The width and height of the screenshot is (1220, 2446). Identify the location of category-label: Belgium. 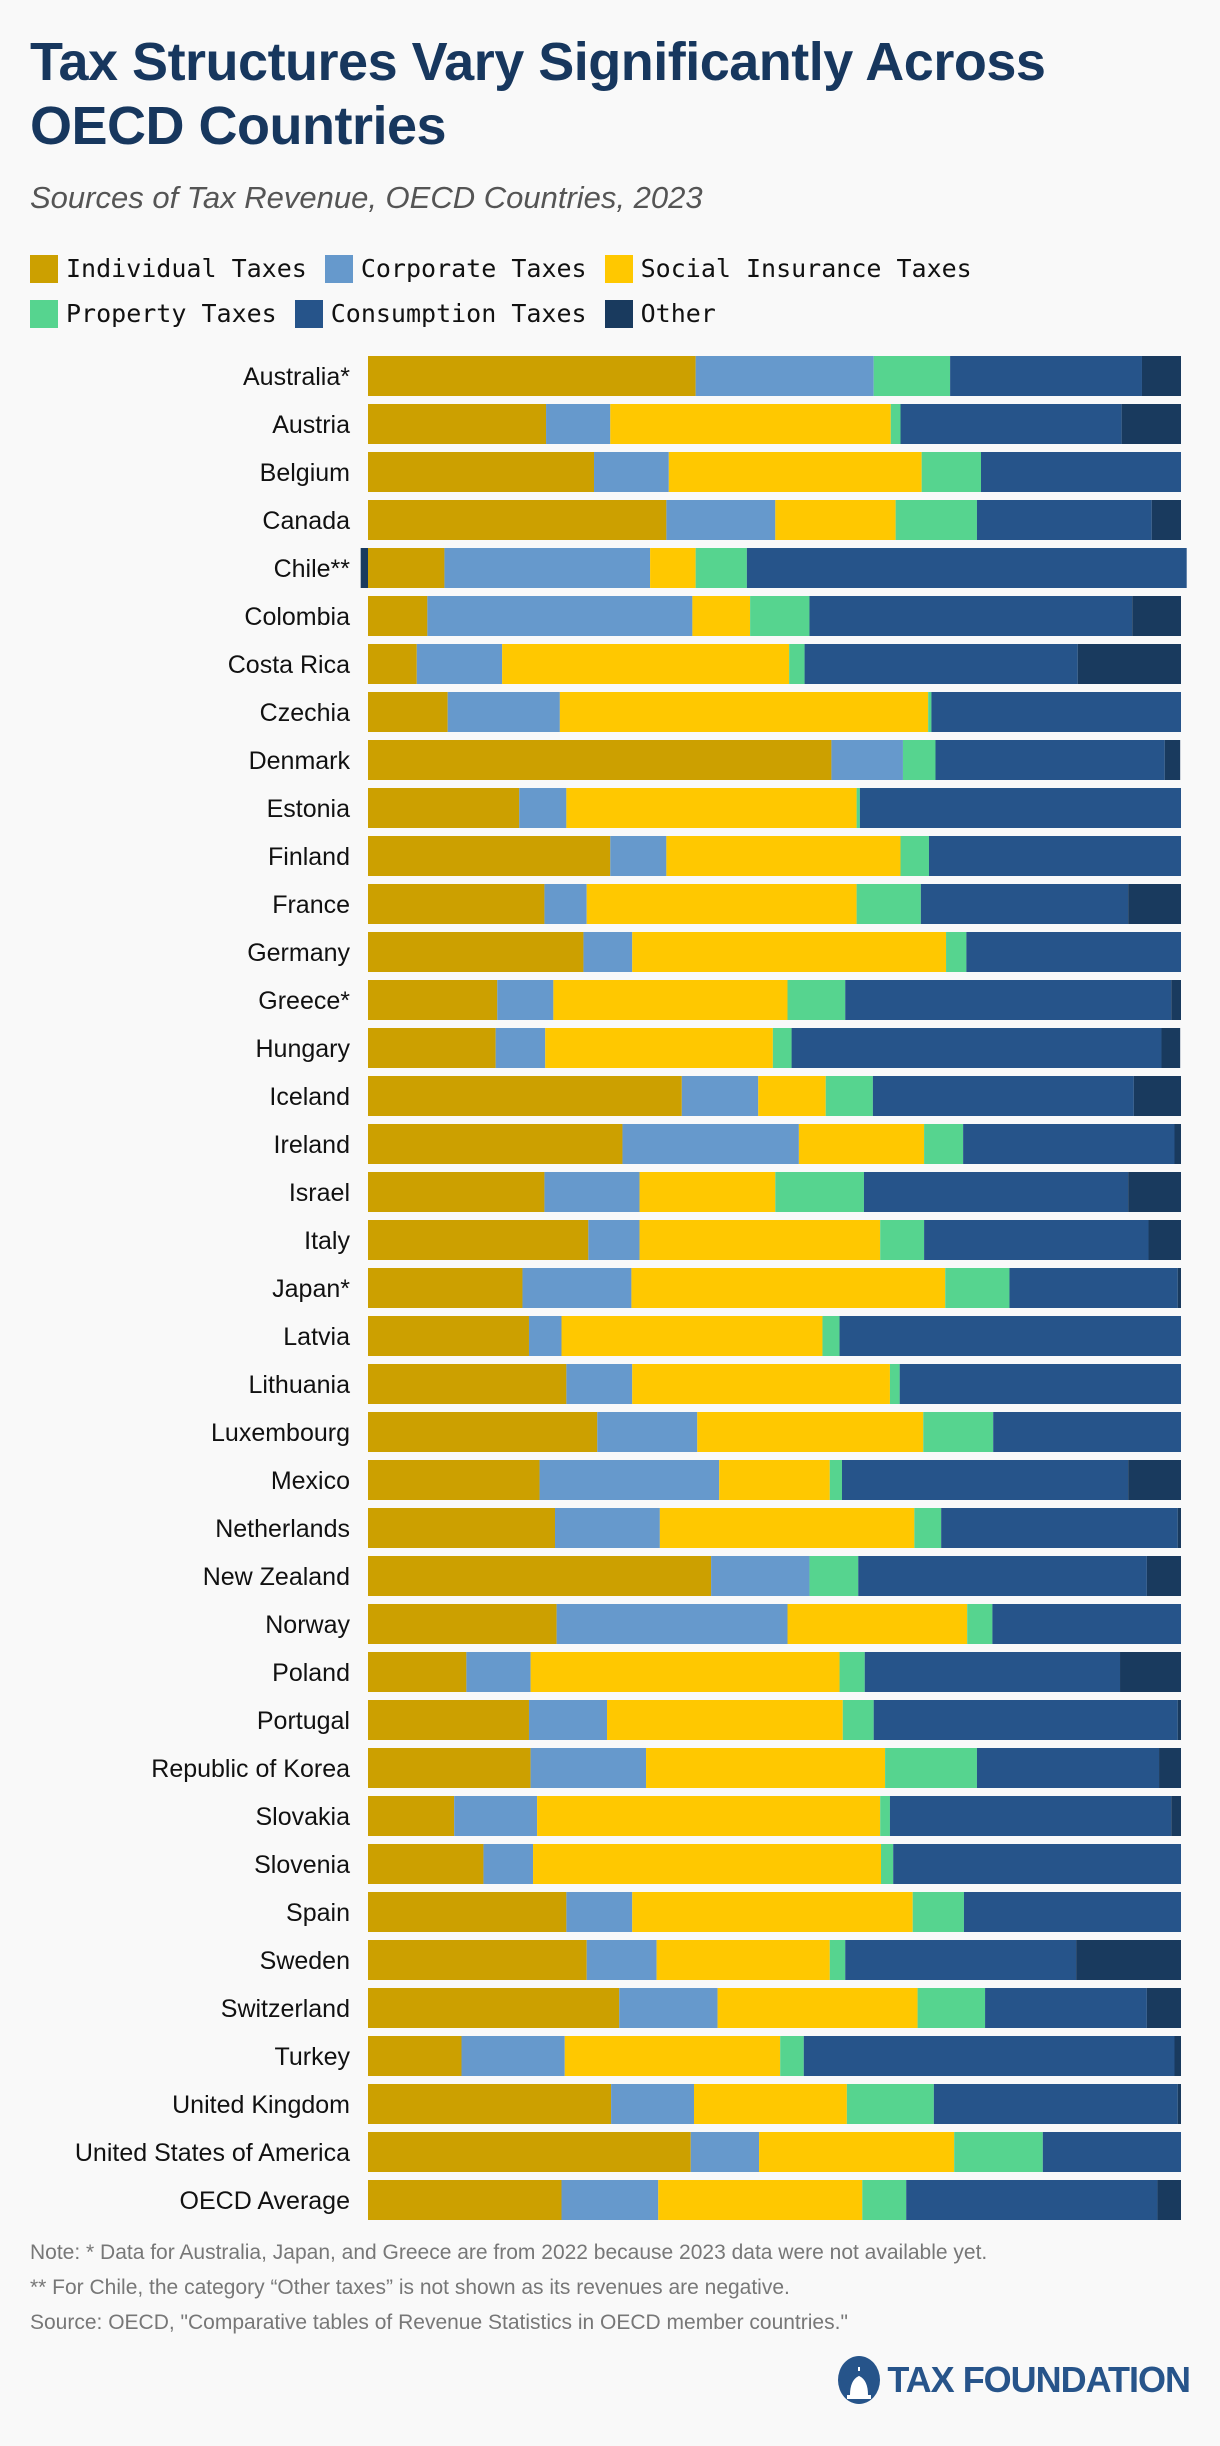
(305, 473).